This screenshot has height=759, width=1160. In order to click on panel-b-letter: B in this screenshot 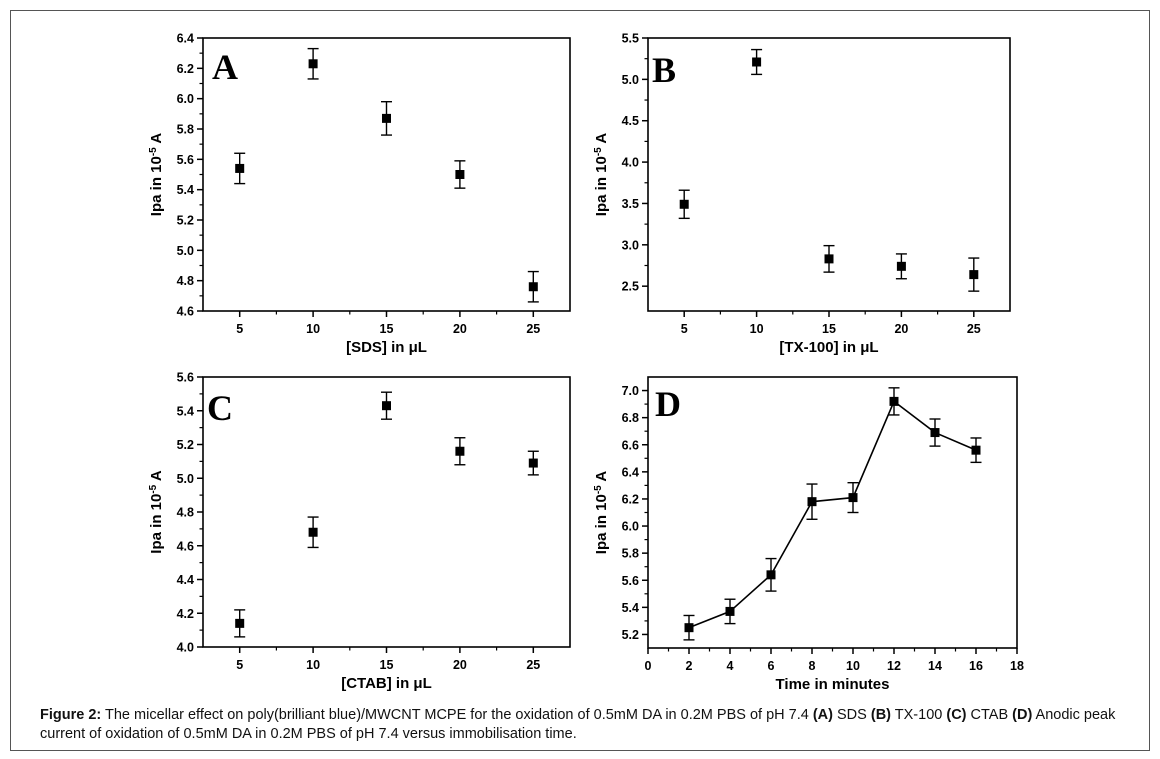, I will do `click(664, 70)`.